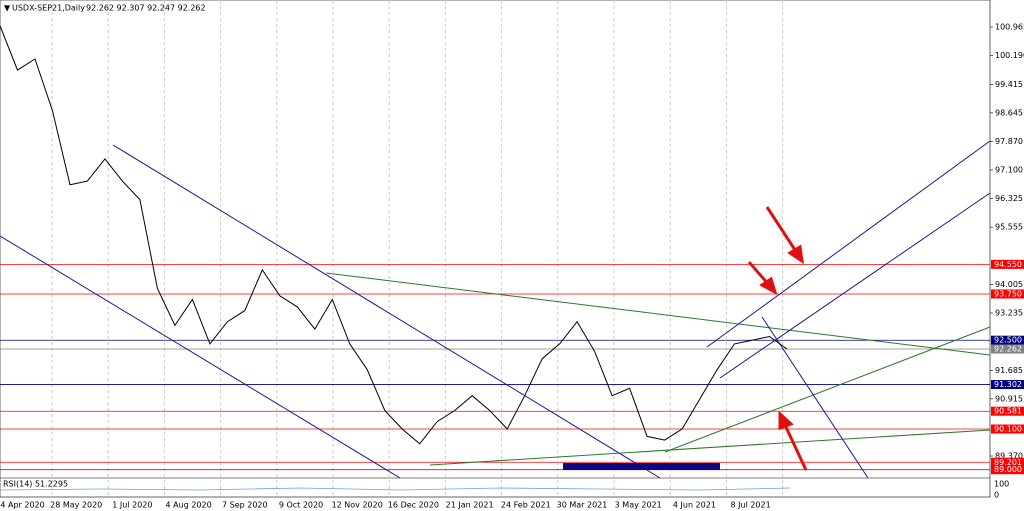  What do you see at coordinates (1009, 227) in the screenshot?
I see `y-tick-label: 95.555` at bounding box center [1009, 227].